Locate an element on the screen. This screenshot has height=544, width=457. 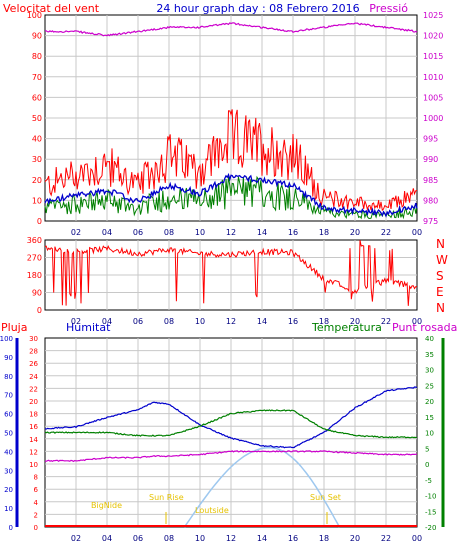
temperature-tick-label: 15 is located at coordinates (429, 418).